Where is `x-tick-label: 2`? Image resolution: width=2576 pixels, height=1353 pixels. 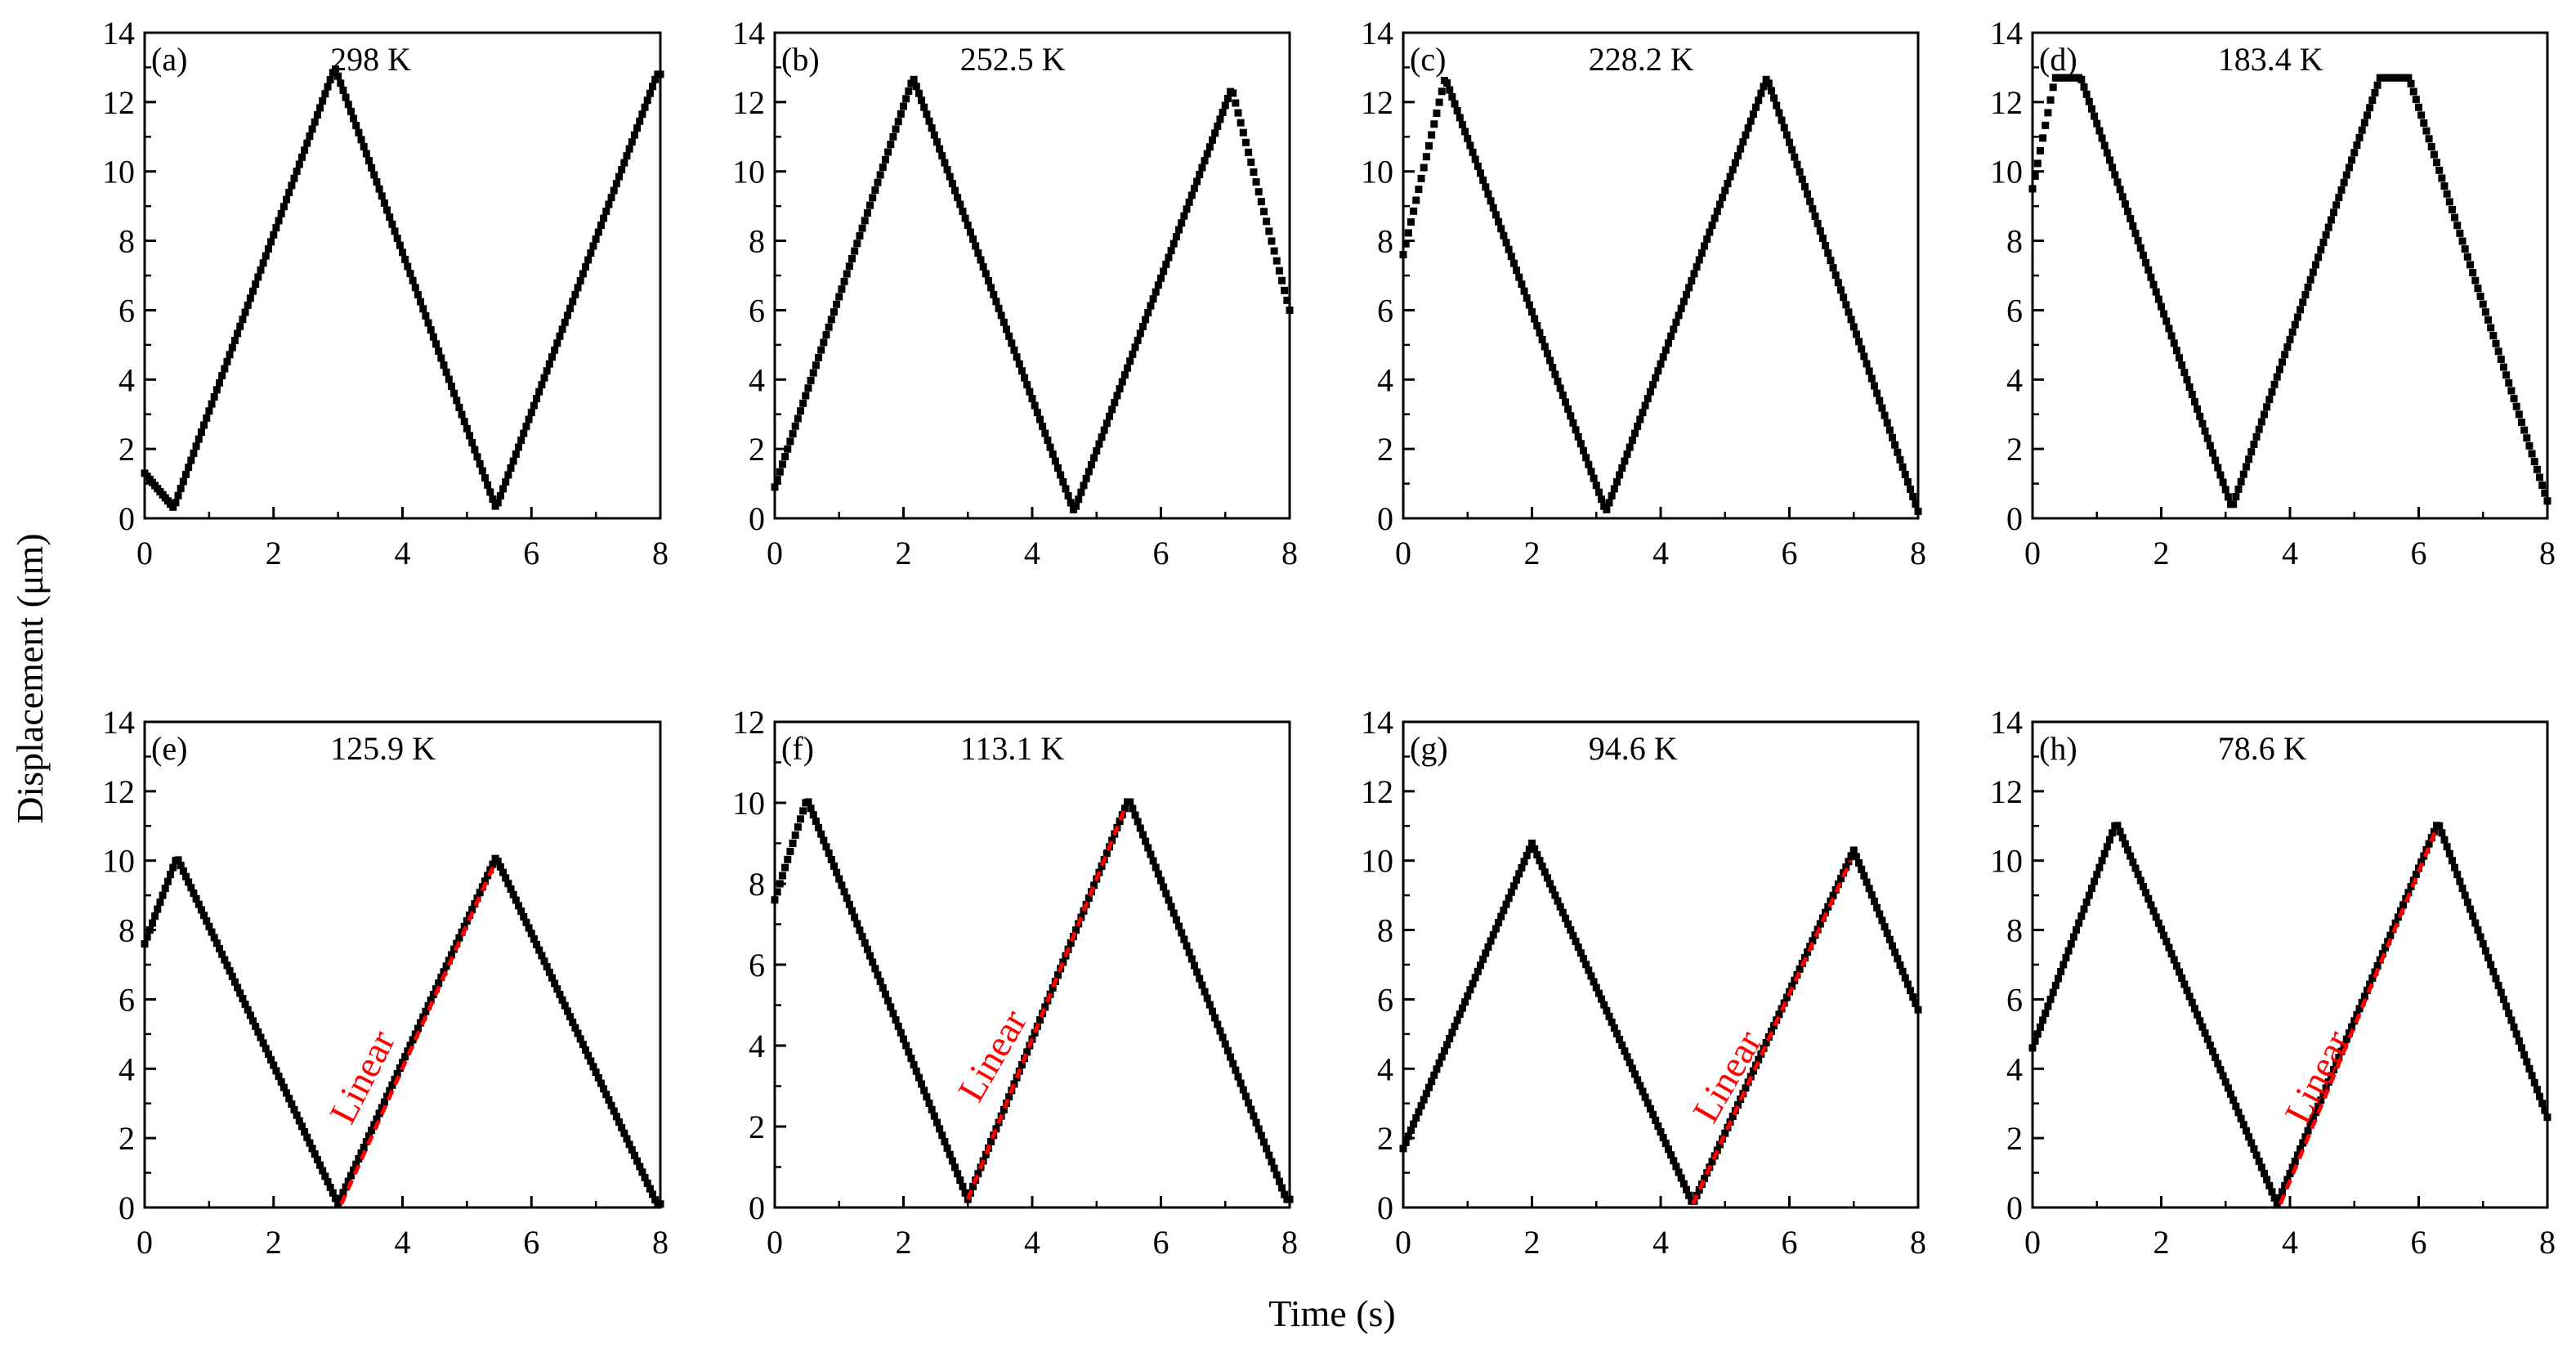 x-tick-label: 2 is located at coordinates (904, 553).